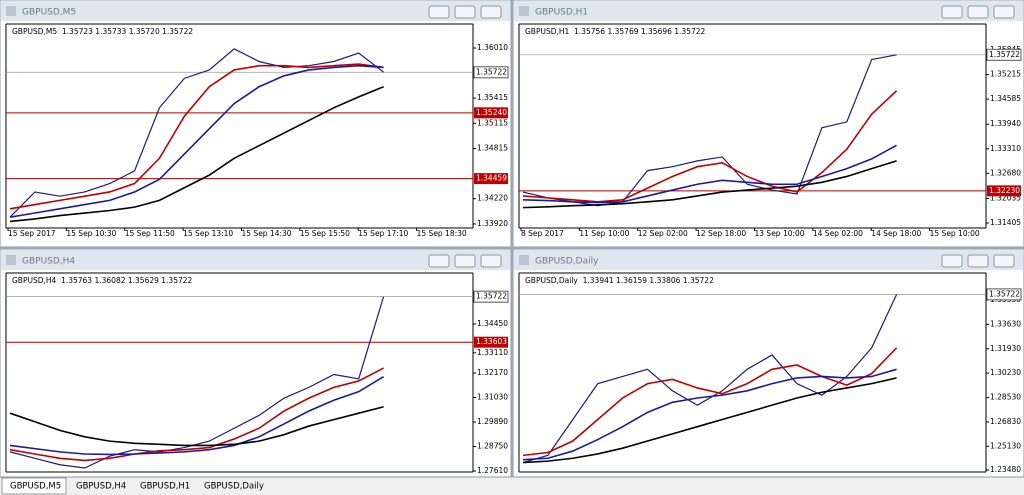  I want to click on x-tick-label: 15 Sep 18:30, so click(442, 233).